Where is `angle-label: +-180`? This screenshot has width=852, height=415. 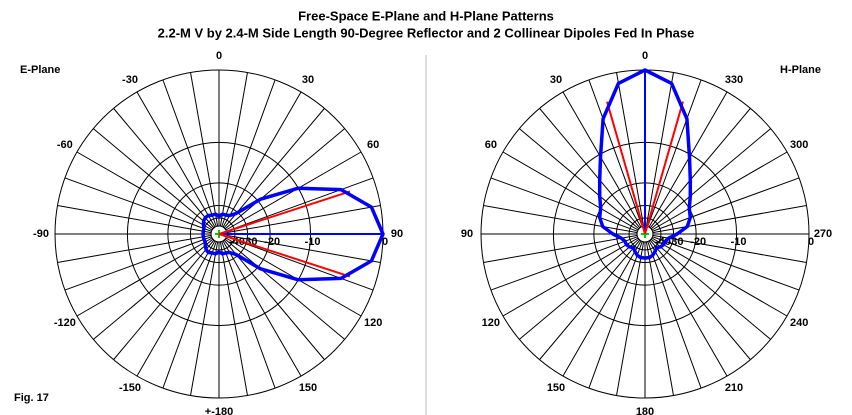 angle-label: +-180 is located at coordinates (219, 410).